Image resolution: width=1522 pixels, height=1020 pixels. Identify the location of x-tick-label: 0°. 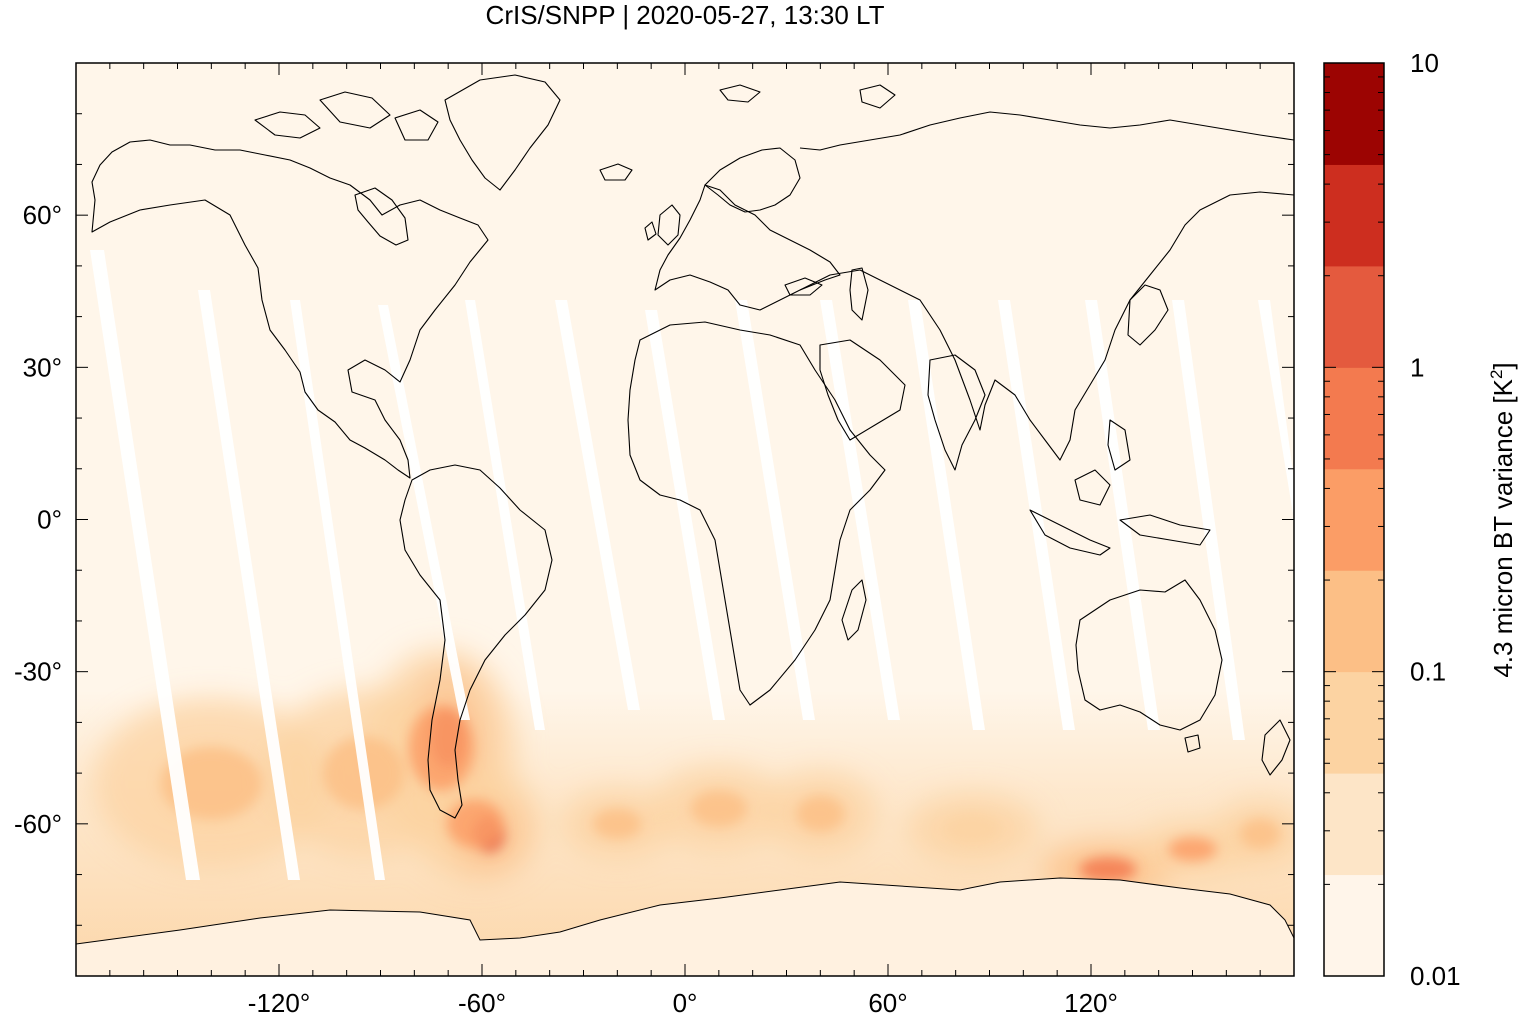
(685, 1003).